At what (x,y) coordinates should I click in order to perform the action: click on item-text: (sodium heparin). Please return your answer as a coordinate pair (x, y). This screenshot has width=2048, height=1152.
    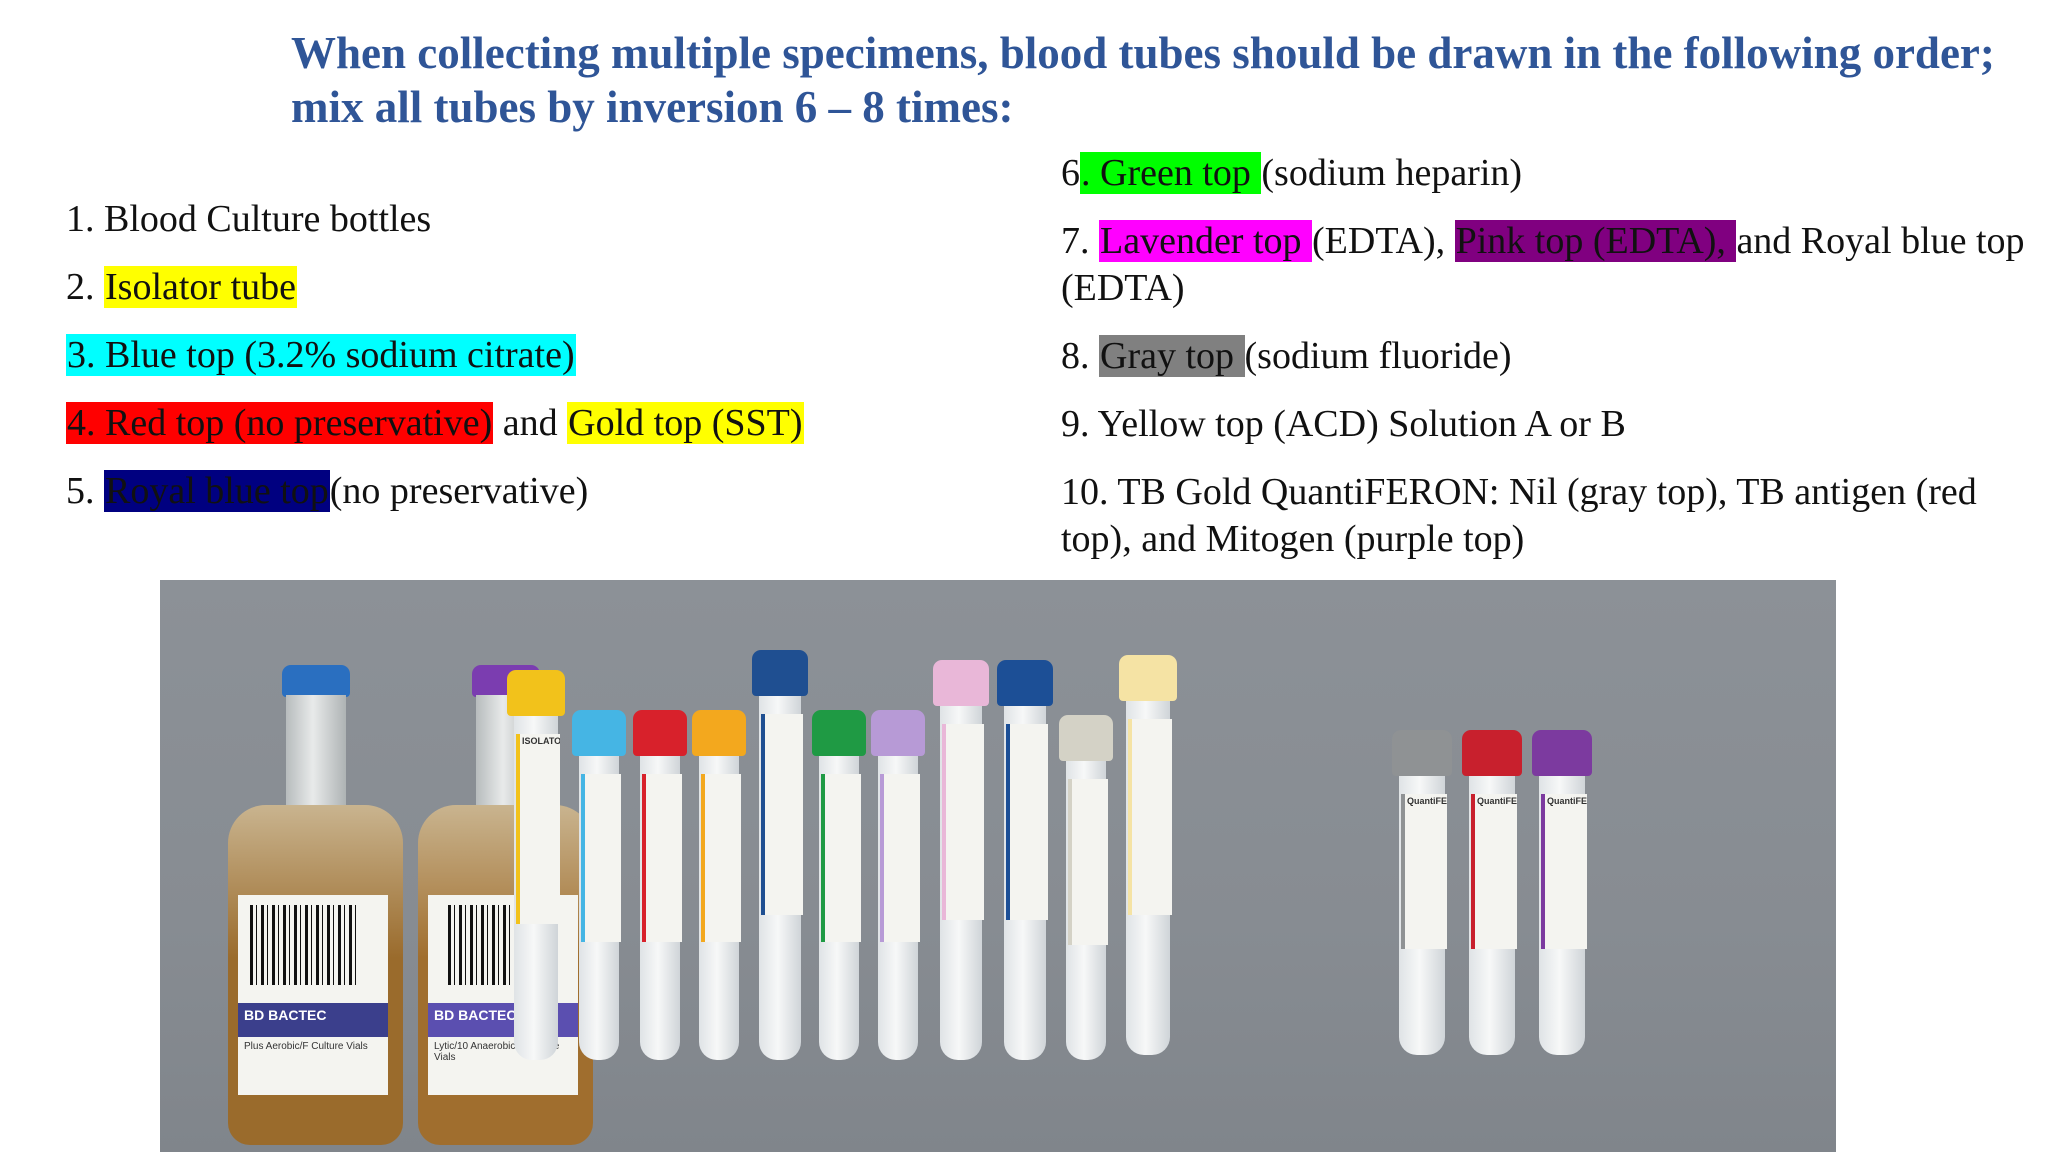
    Looking at the image, I should click on (1392, 173).